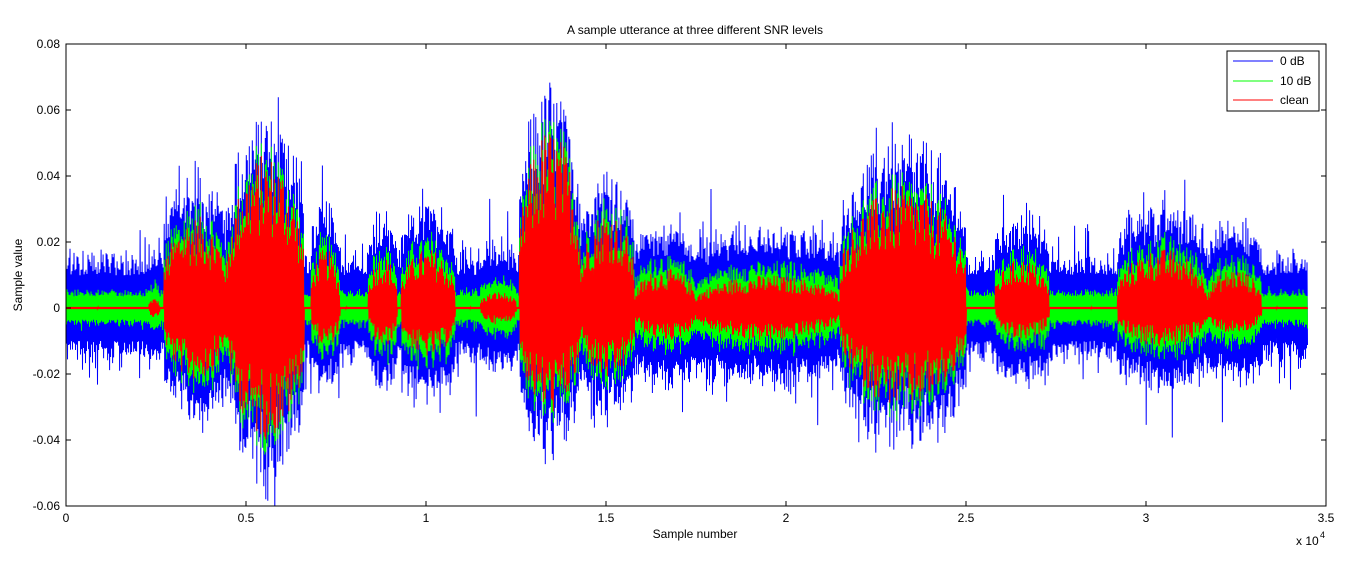 The width and height of the screenshot is (1370, 565). I want to click on x-exponent-base: x 10, so click(1307, 541).